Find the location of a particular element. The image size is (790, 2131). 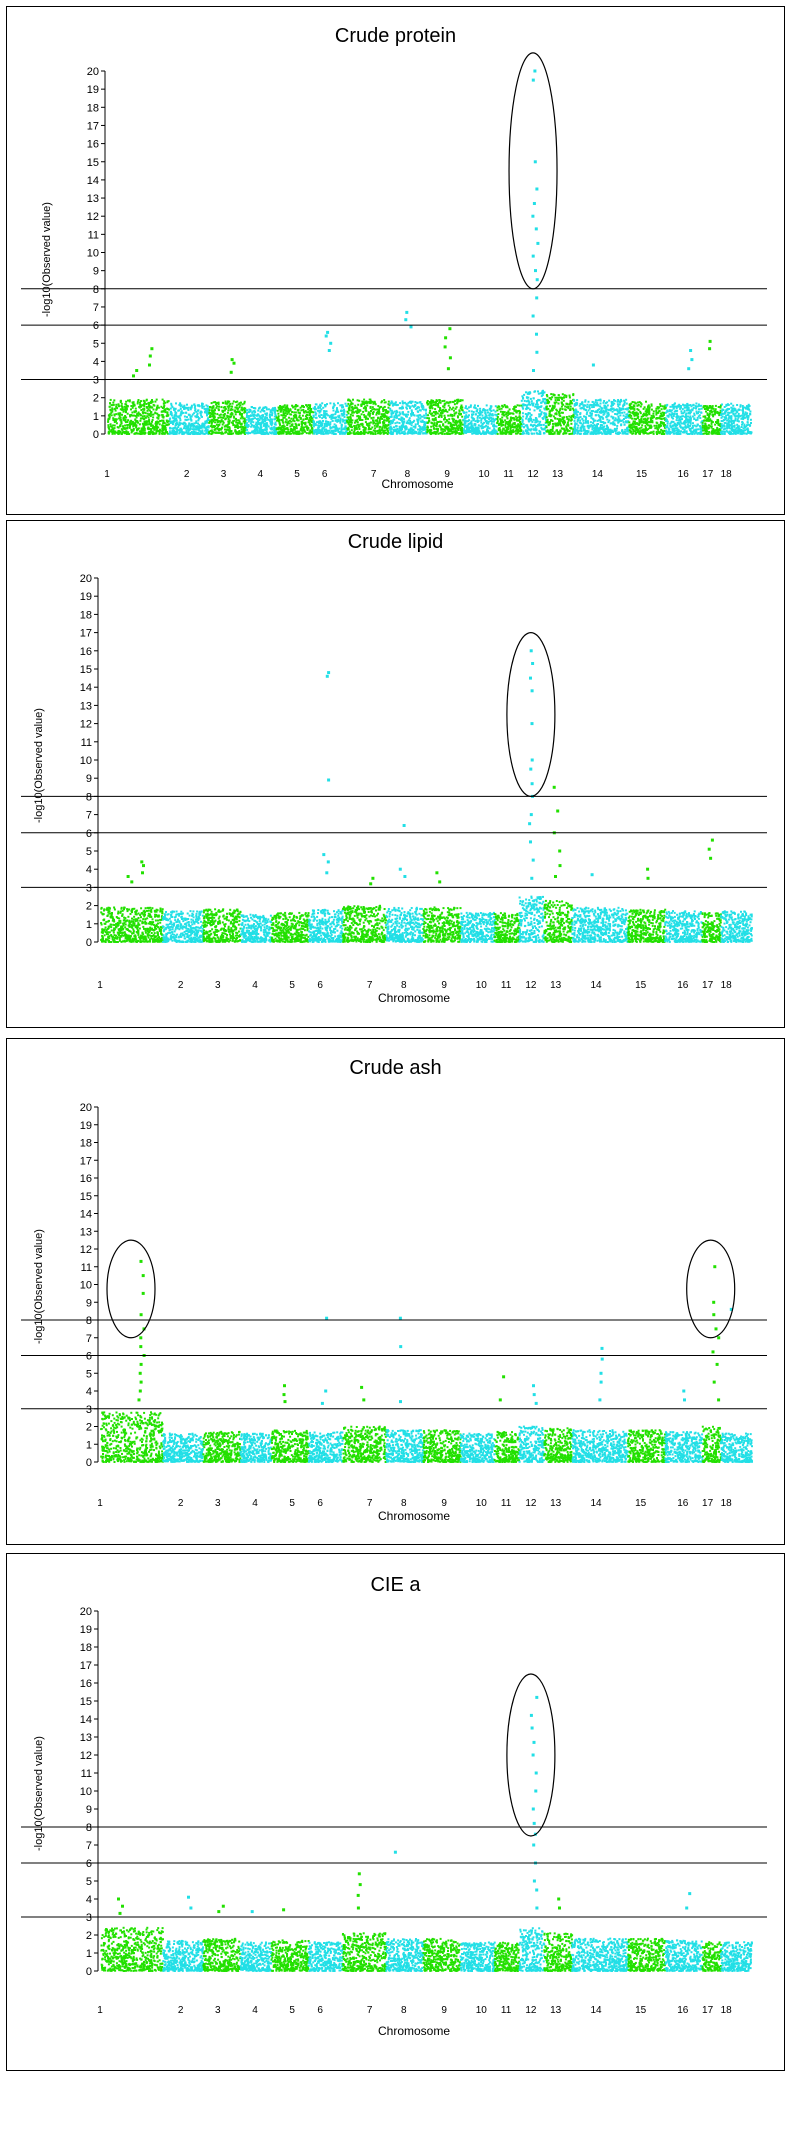

chromosome-tick-label: 4 is located at coordinates (260, 474).